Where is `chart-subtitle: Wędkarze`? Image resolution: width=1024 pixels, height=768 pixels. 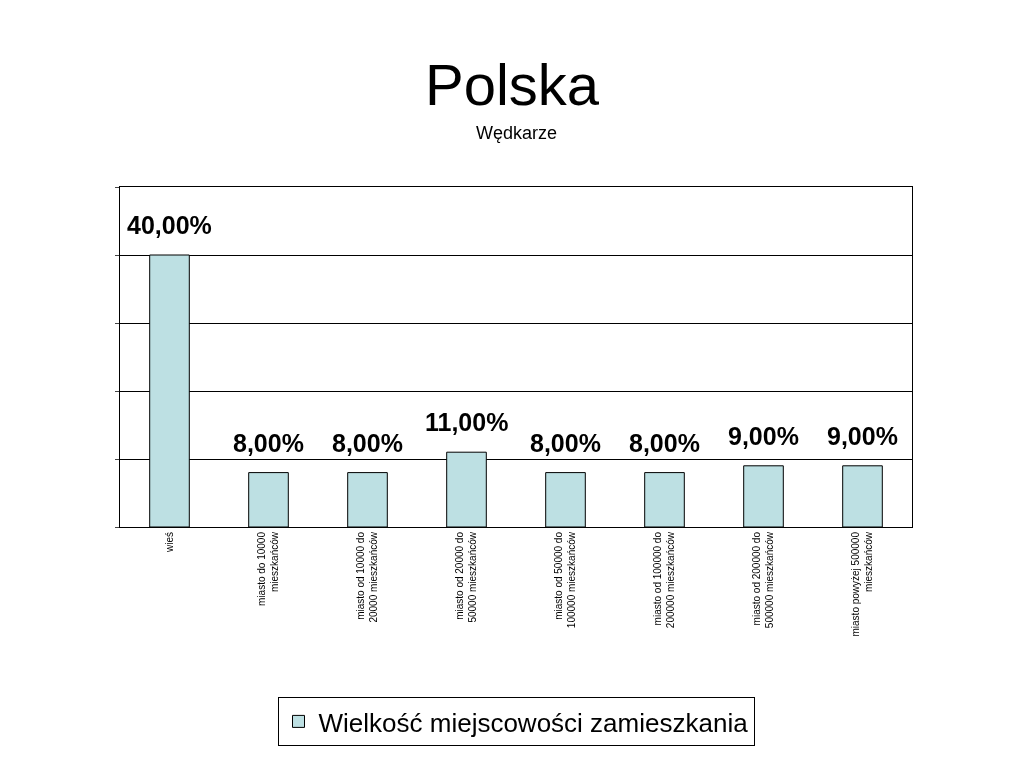 chart-subtitle: Wędkarze is located at coordinates (517, 133).